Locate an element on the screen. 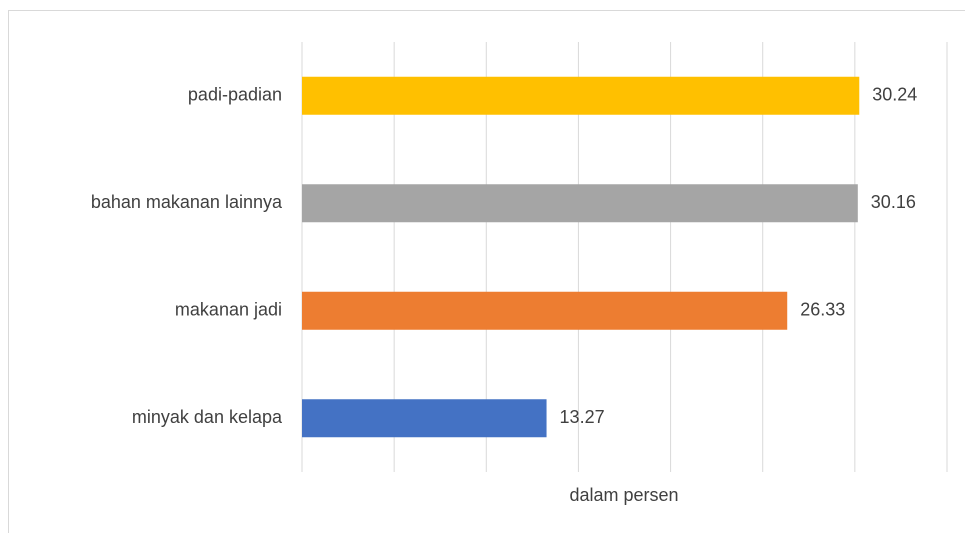  data-label: 30.16 is located at coordinates (893, 202).